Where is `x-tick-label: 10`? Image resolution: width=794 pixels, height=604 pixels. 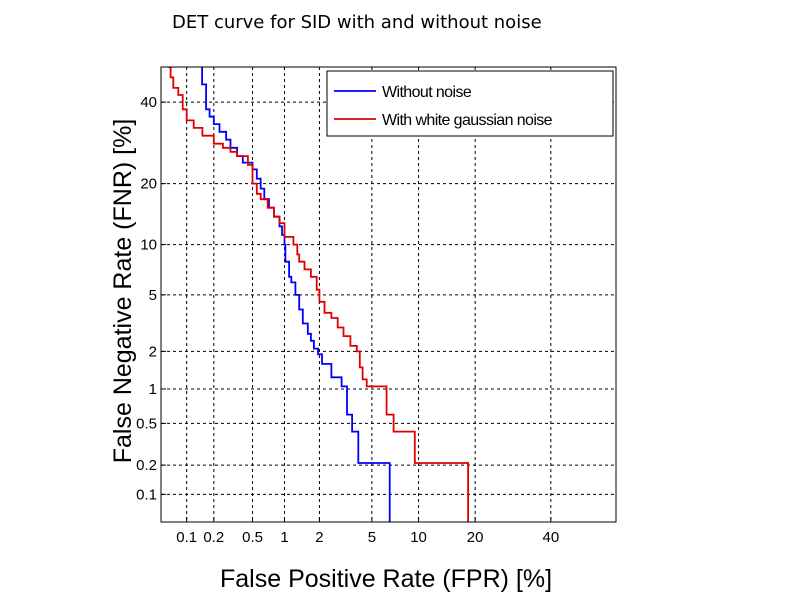 x-tick-label: 10 is located at coordinates (418, 537).